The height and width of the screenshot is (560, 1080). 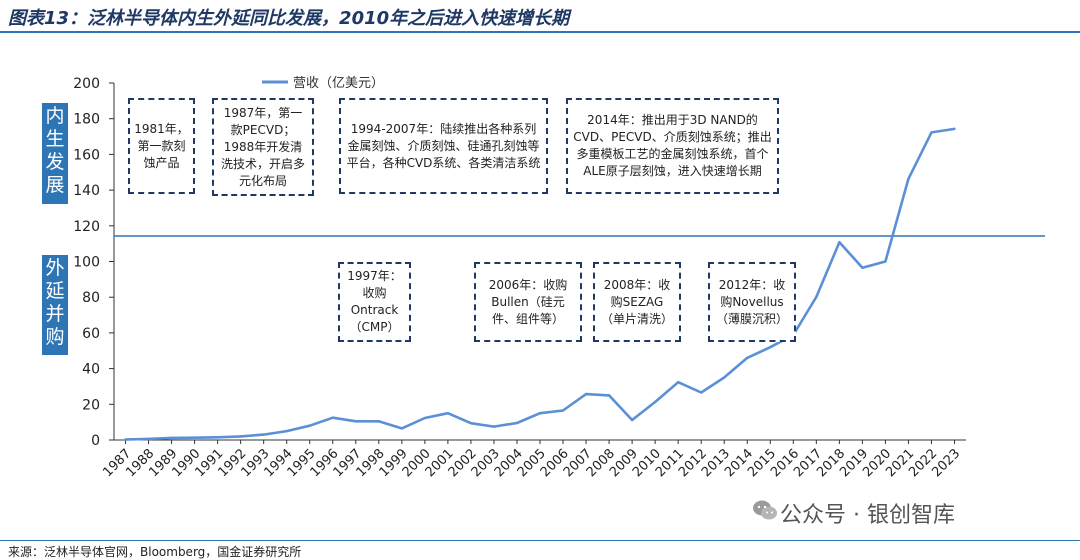 I want to click on acquisition-char: 并, so click(x=55, y=314).